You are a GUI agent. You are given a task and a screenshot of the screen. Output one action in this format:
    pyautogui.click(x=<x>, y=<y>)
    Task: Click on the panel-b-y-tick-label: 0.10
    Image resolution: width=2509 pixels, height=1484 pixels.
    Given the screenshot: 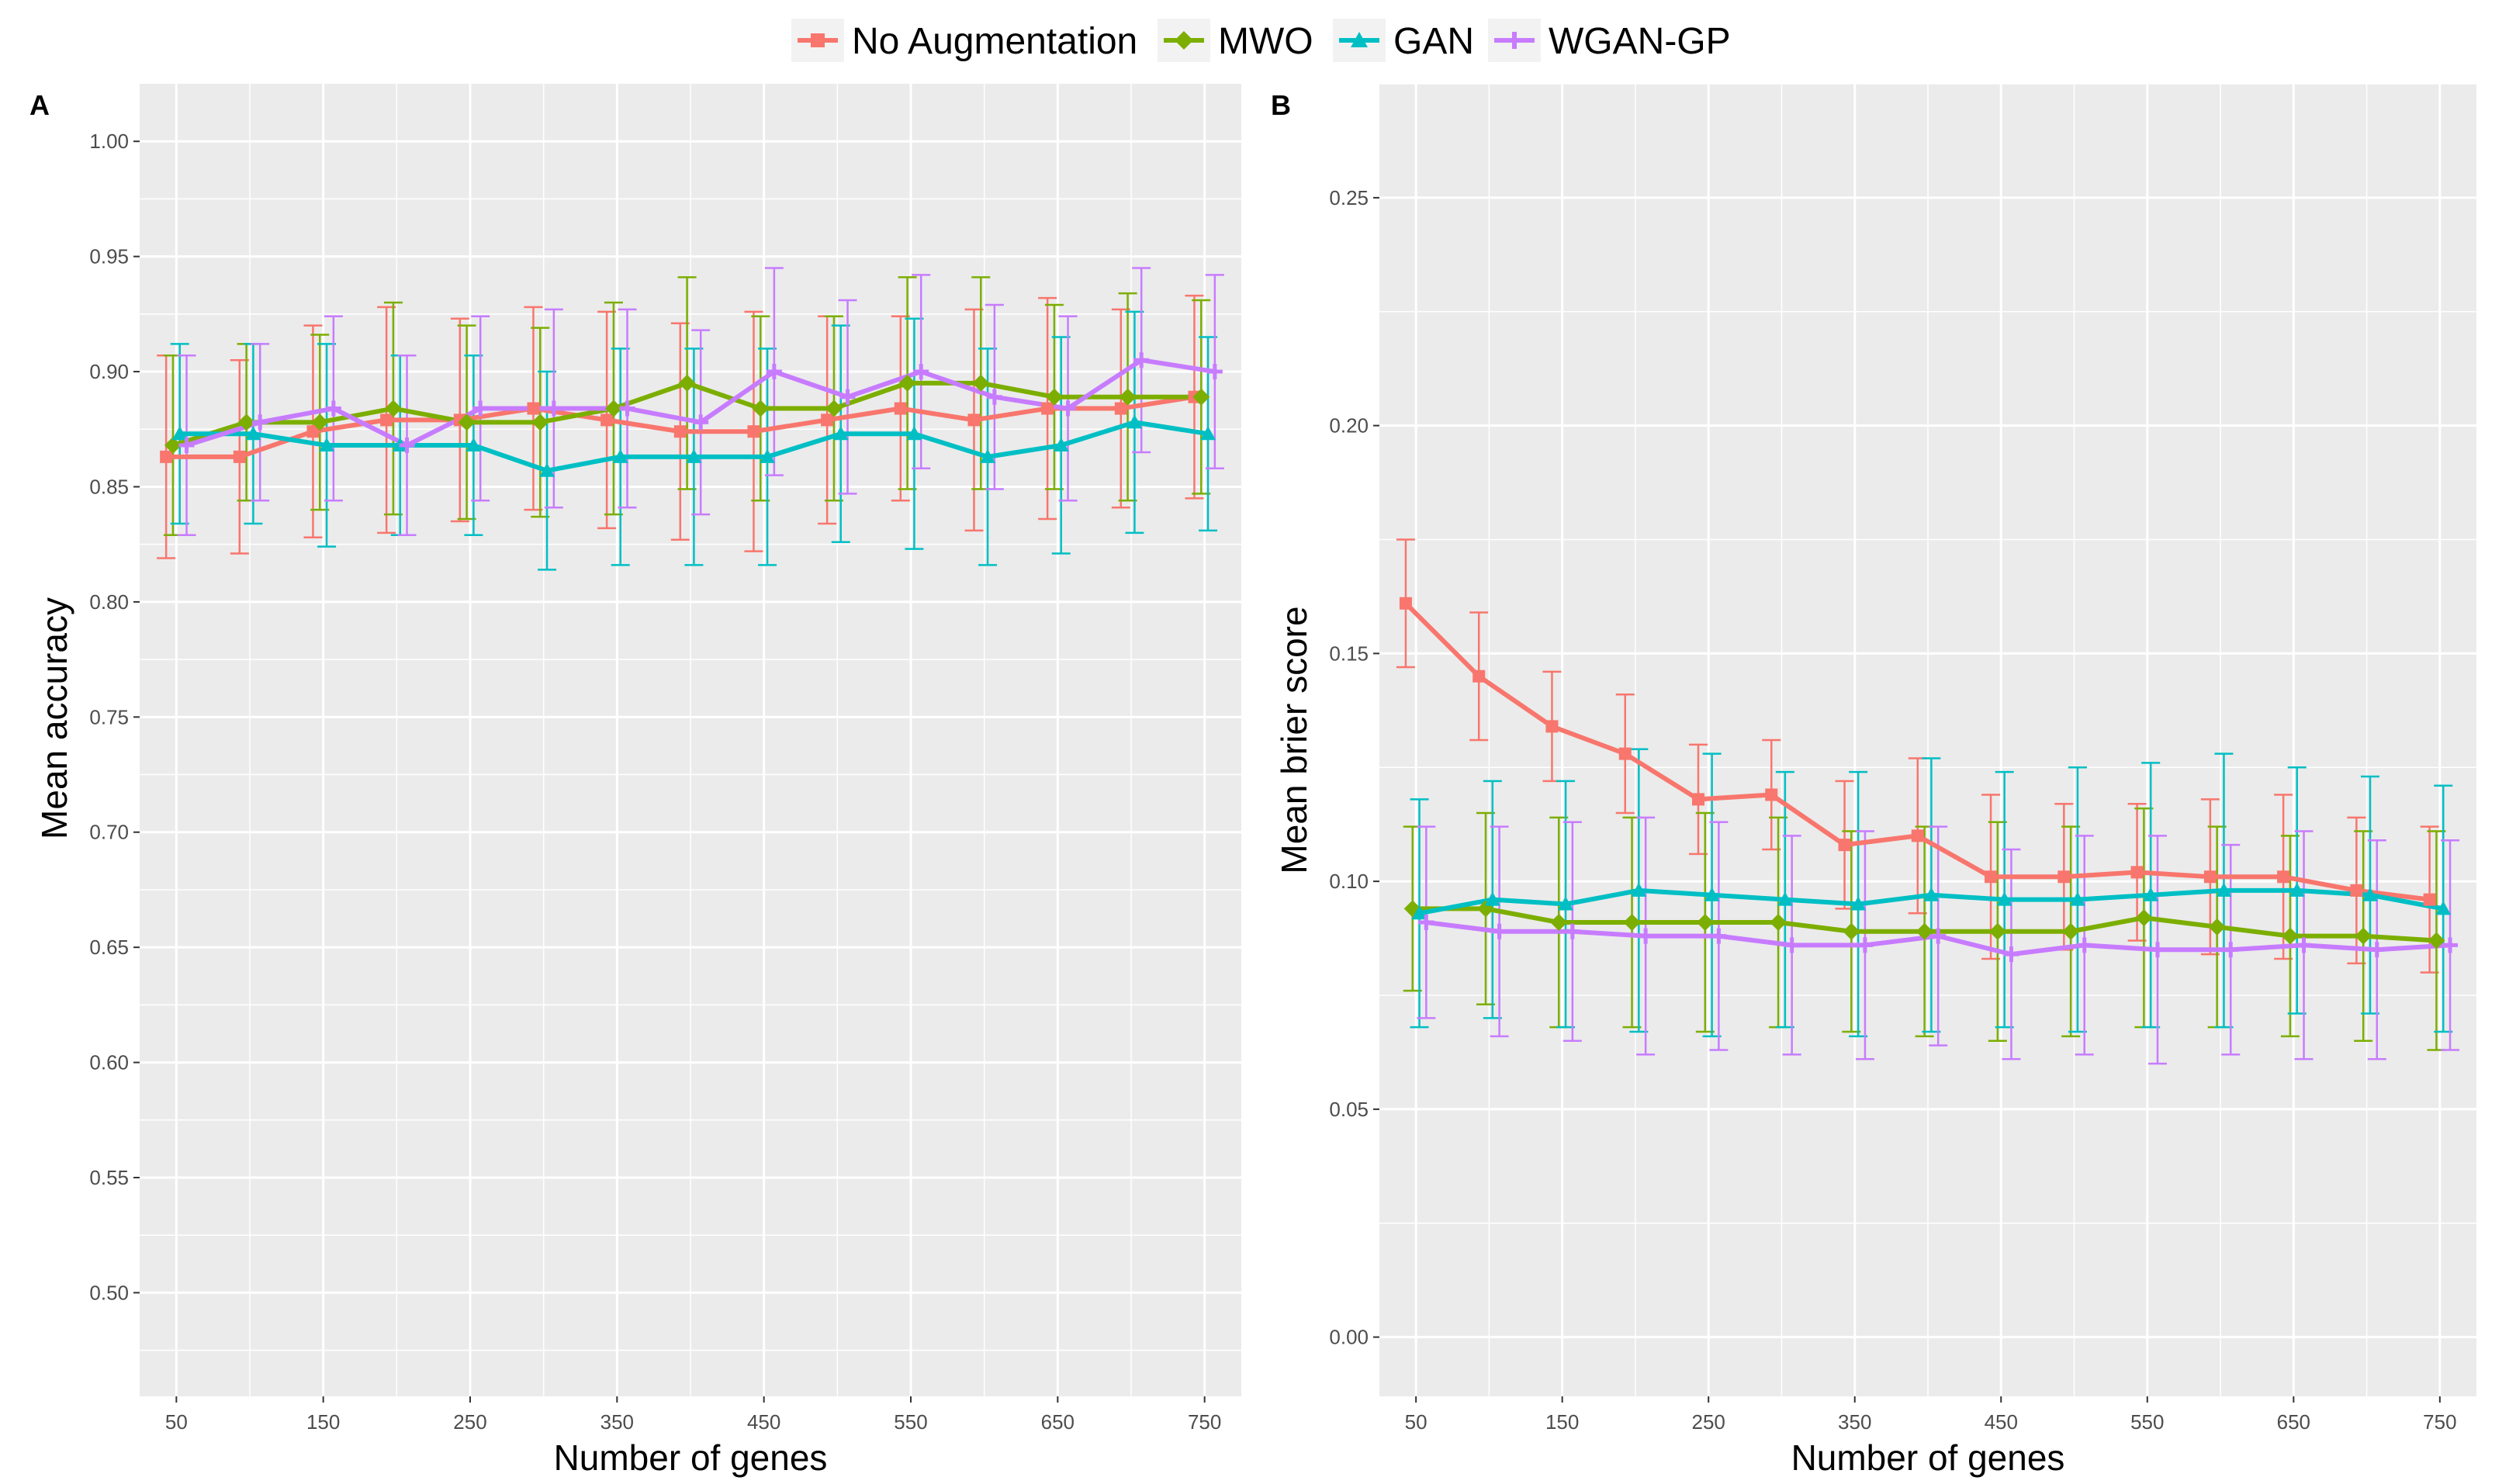 What is the action you would take?
    pyautogui.click(x=1349, y=881)
    